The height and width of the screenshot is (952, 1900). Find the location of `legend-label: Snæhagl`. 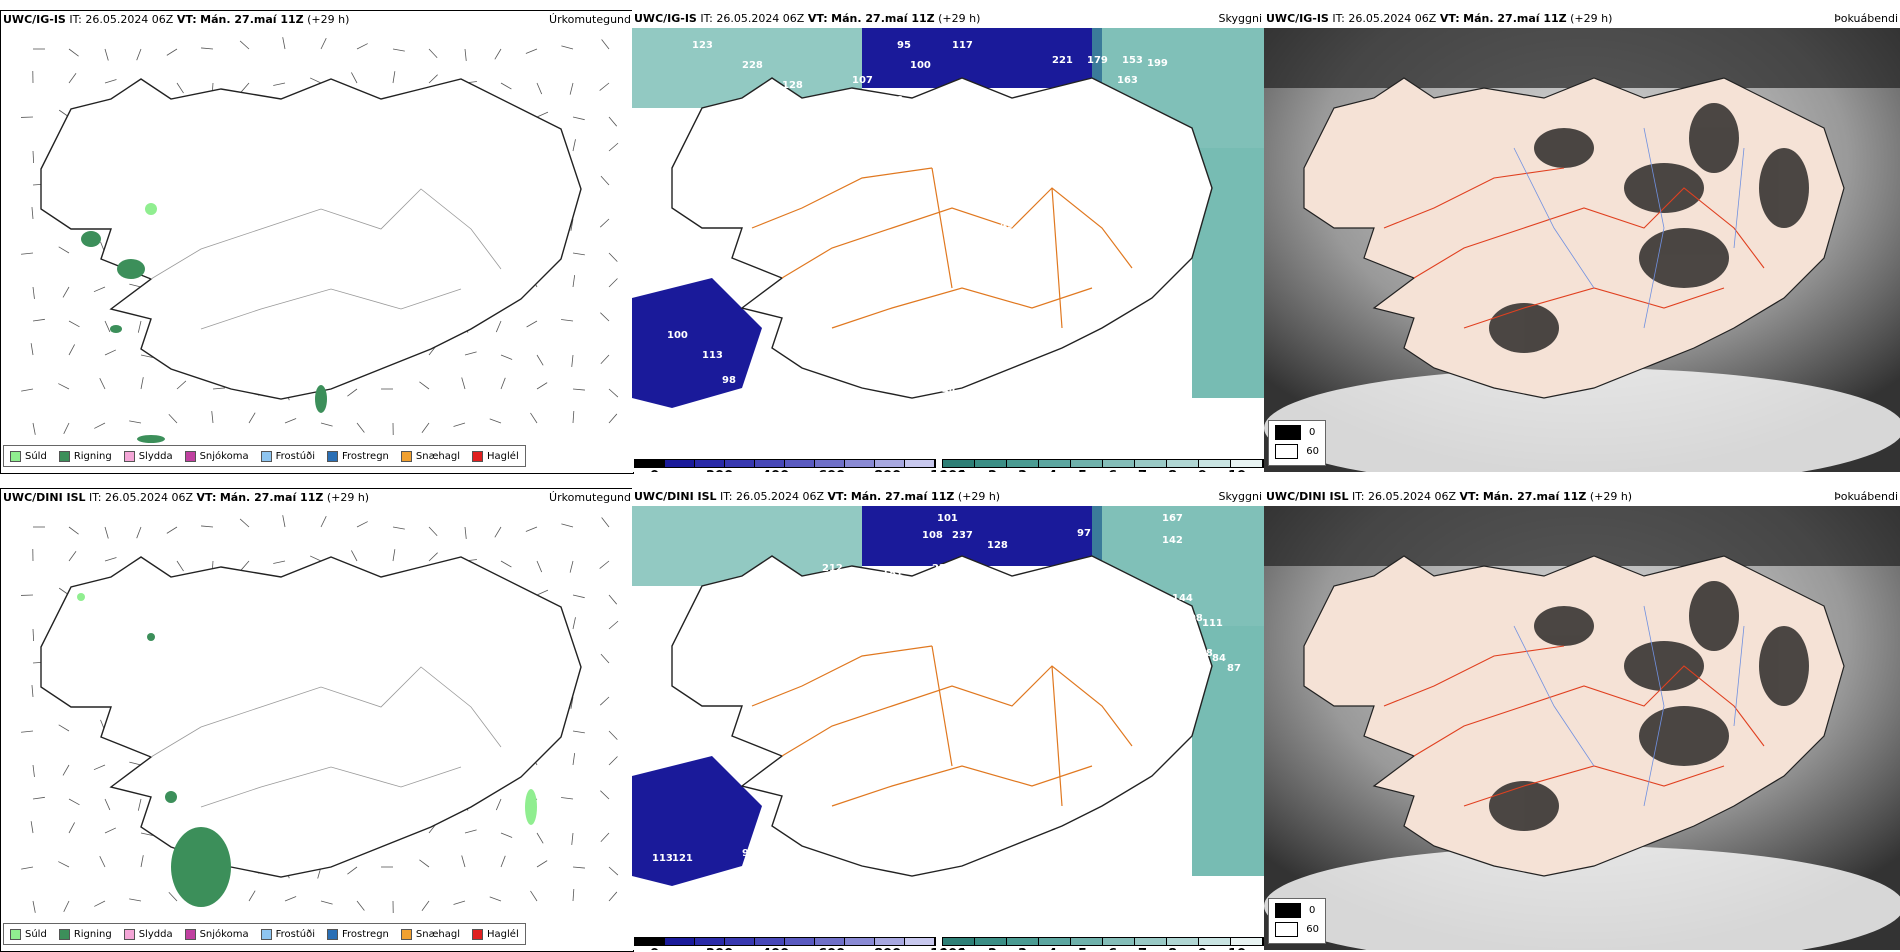

legend-label: Snæhagl is located at coordinates (438, 934).